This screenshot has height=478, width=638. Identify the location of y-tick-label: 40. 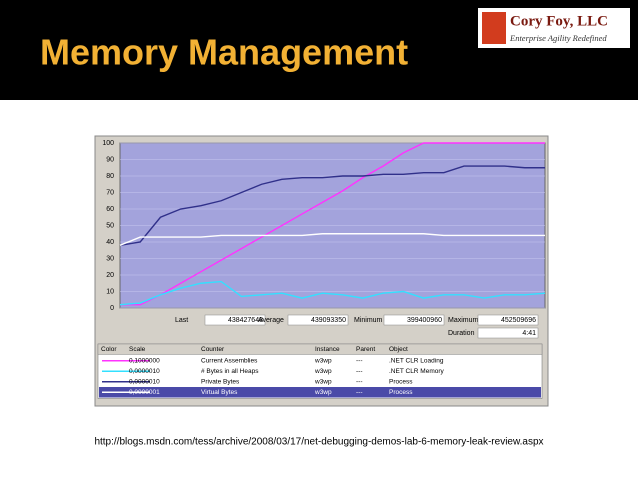
(110, 242).